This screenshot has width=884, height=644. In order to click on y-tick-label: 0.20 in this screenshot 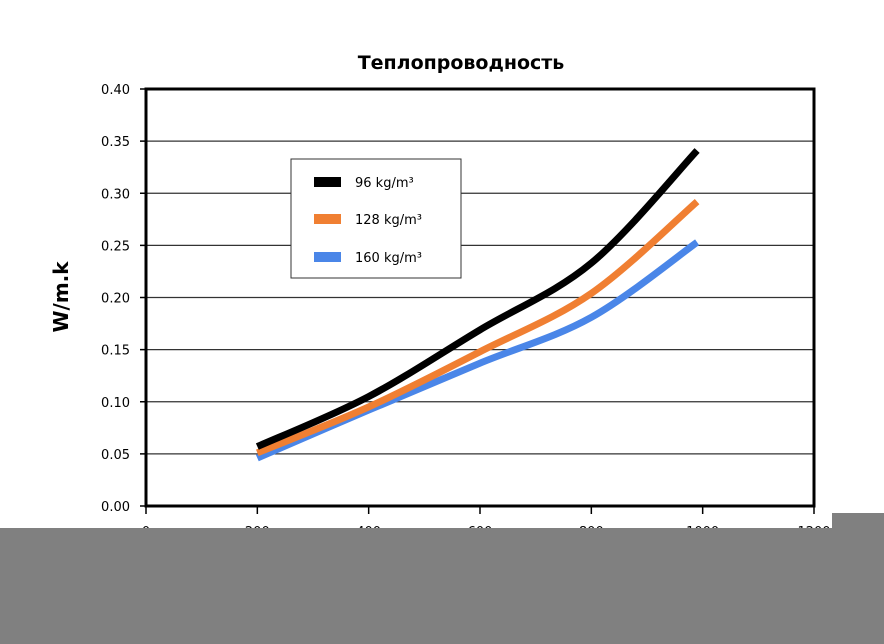, I will do `click(115, 299)`.